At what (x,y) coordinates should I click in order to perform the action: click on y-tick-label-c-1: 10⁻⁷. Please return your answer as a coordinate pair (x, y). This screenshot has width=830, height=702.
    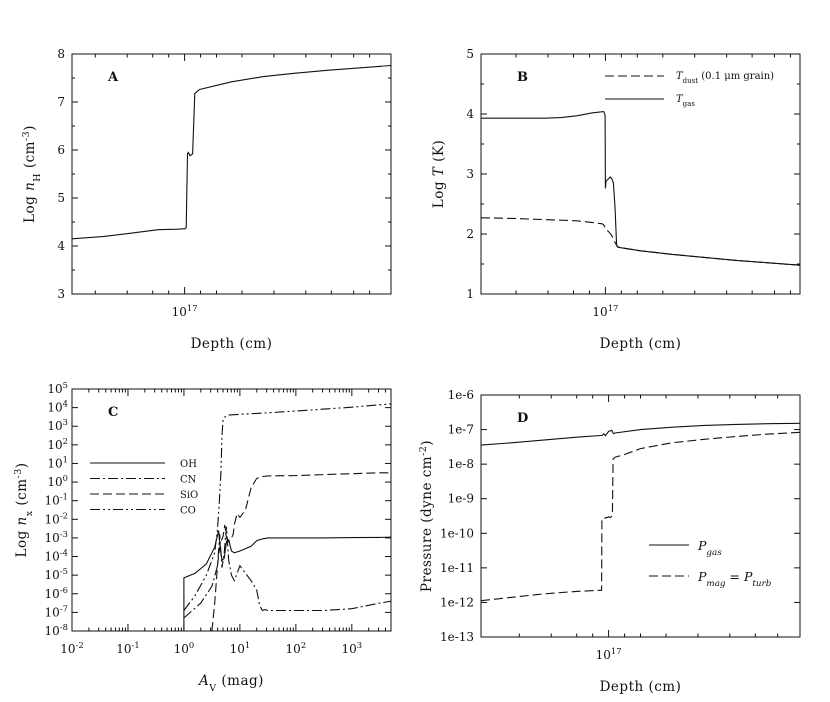
    Looking at the image, I should click on (56, 611).